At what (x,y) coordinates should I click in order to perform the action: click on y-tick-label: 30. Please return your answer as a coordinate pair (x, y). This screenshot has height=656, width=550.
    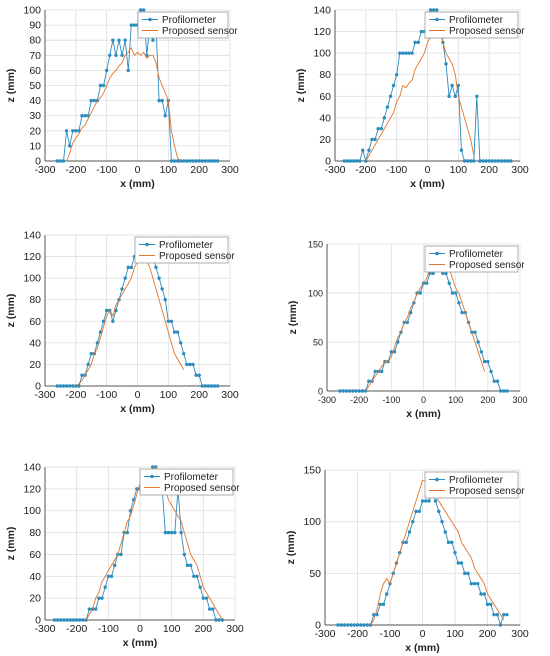
    Looking at the image, I should click on (35, 116).